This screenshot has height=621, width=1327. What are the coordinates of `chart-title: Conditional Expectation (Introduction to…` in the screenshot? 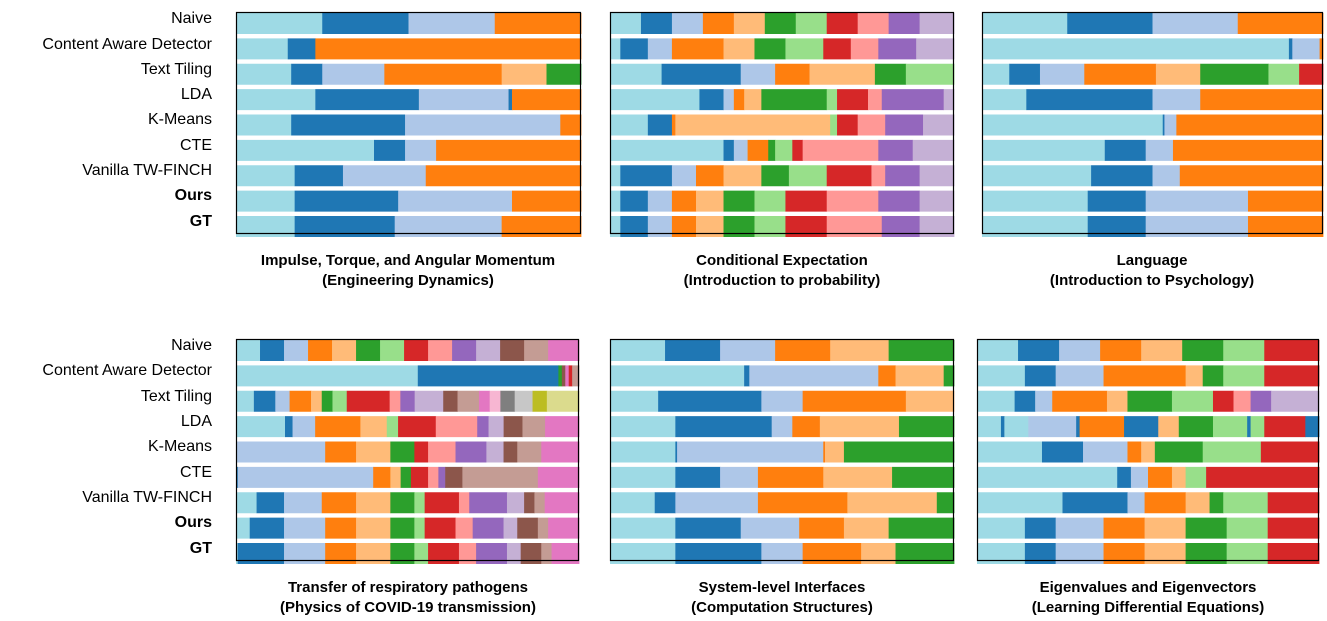 It's located at (782, 271).